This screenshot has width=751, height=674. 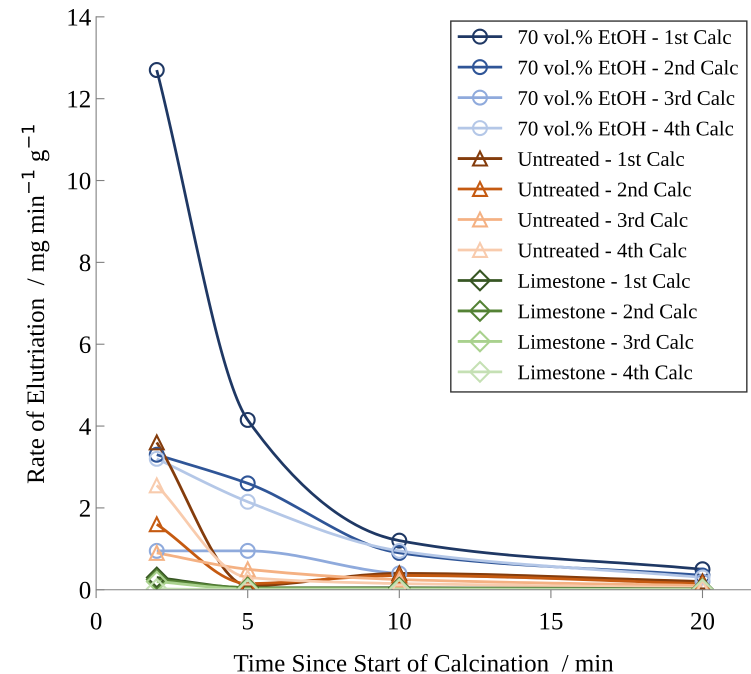 I want to click on y-axis-title: Rate of Elutriation / mg min$^{−1}$ g$^{−1}$, so click(x=36, y=304).